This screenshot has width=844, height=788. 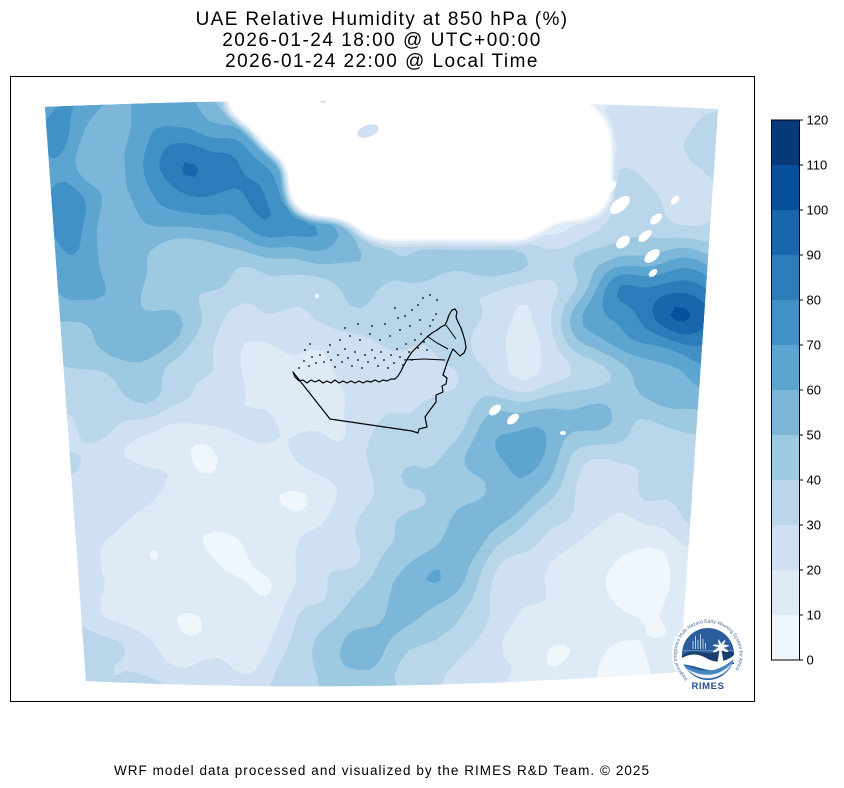 I want to click on svg-text: 50, so click(x=814, y=435).